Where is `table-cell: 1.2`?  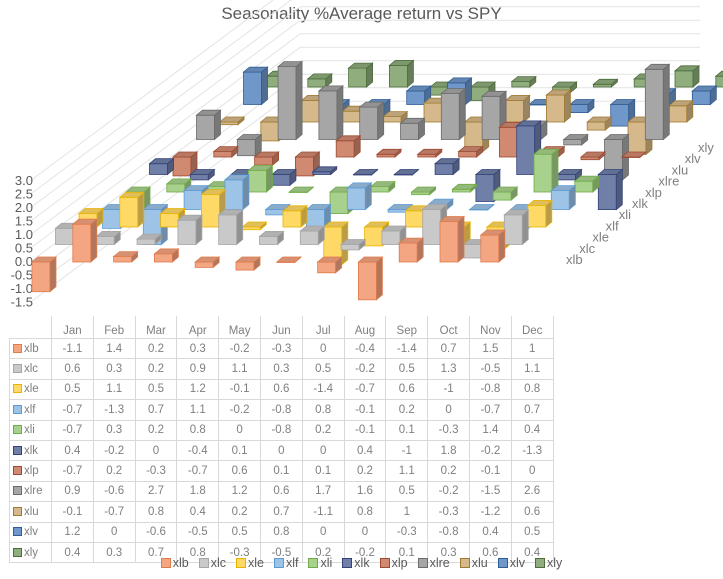 table-cell: 1.2 is located at coordinates (72, 532).